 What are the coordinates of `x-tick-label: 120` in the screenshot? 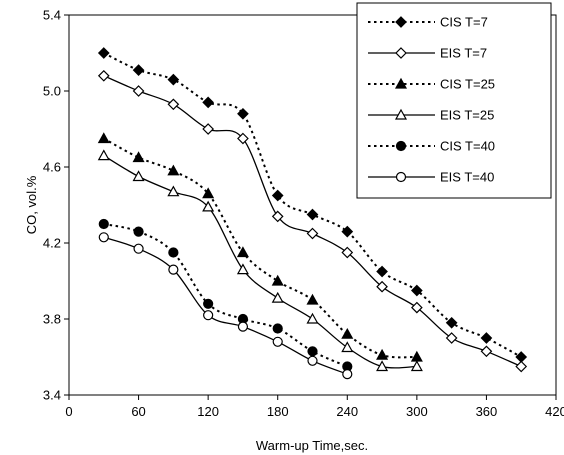 It's located at (208, 411).